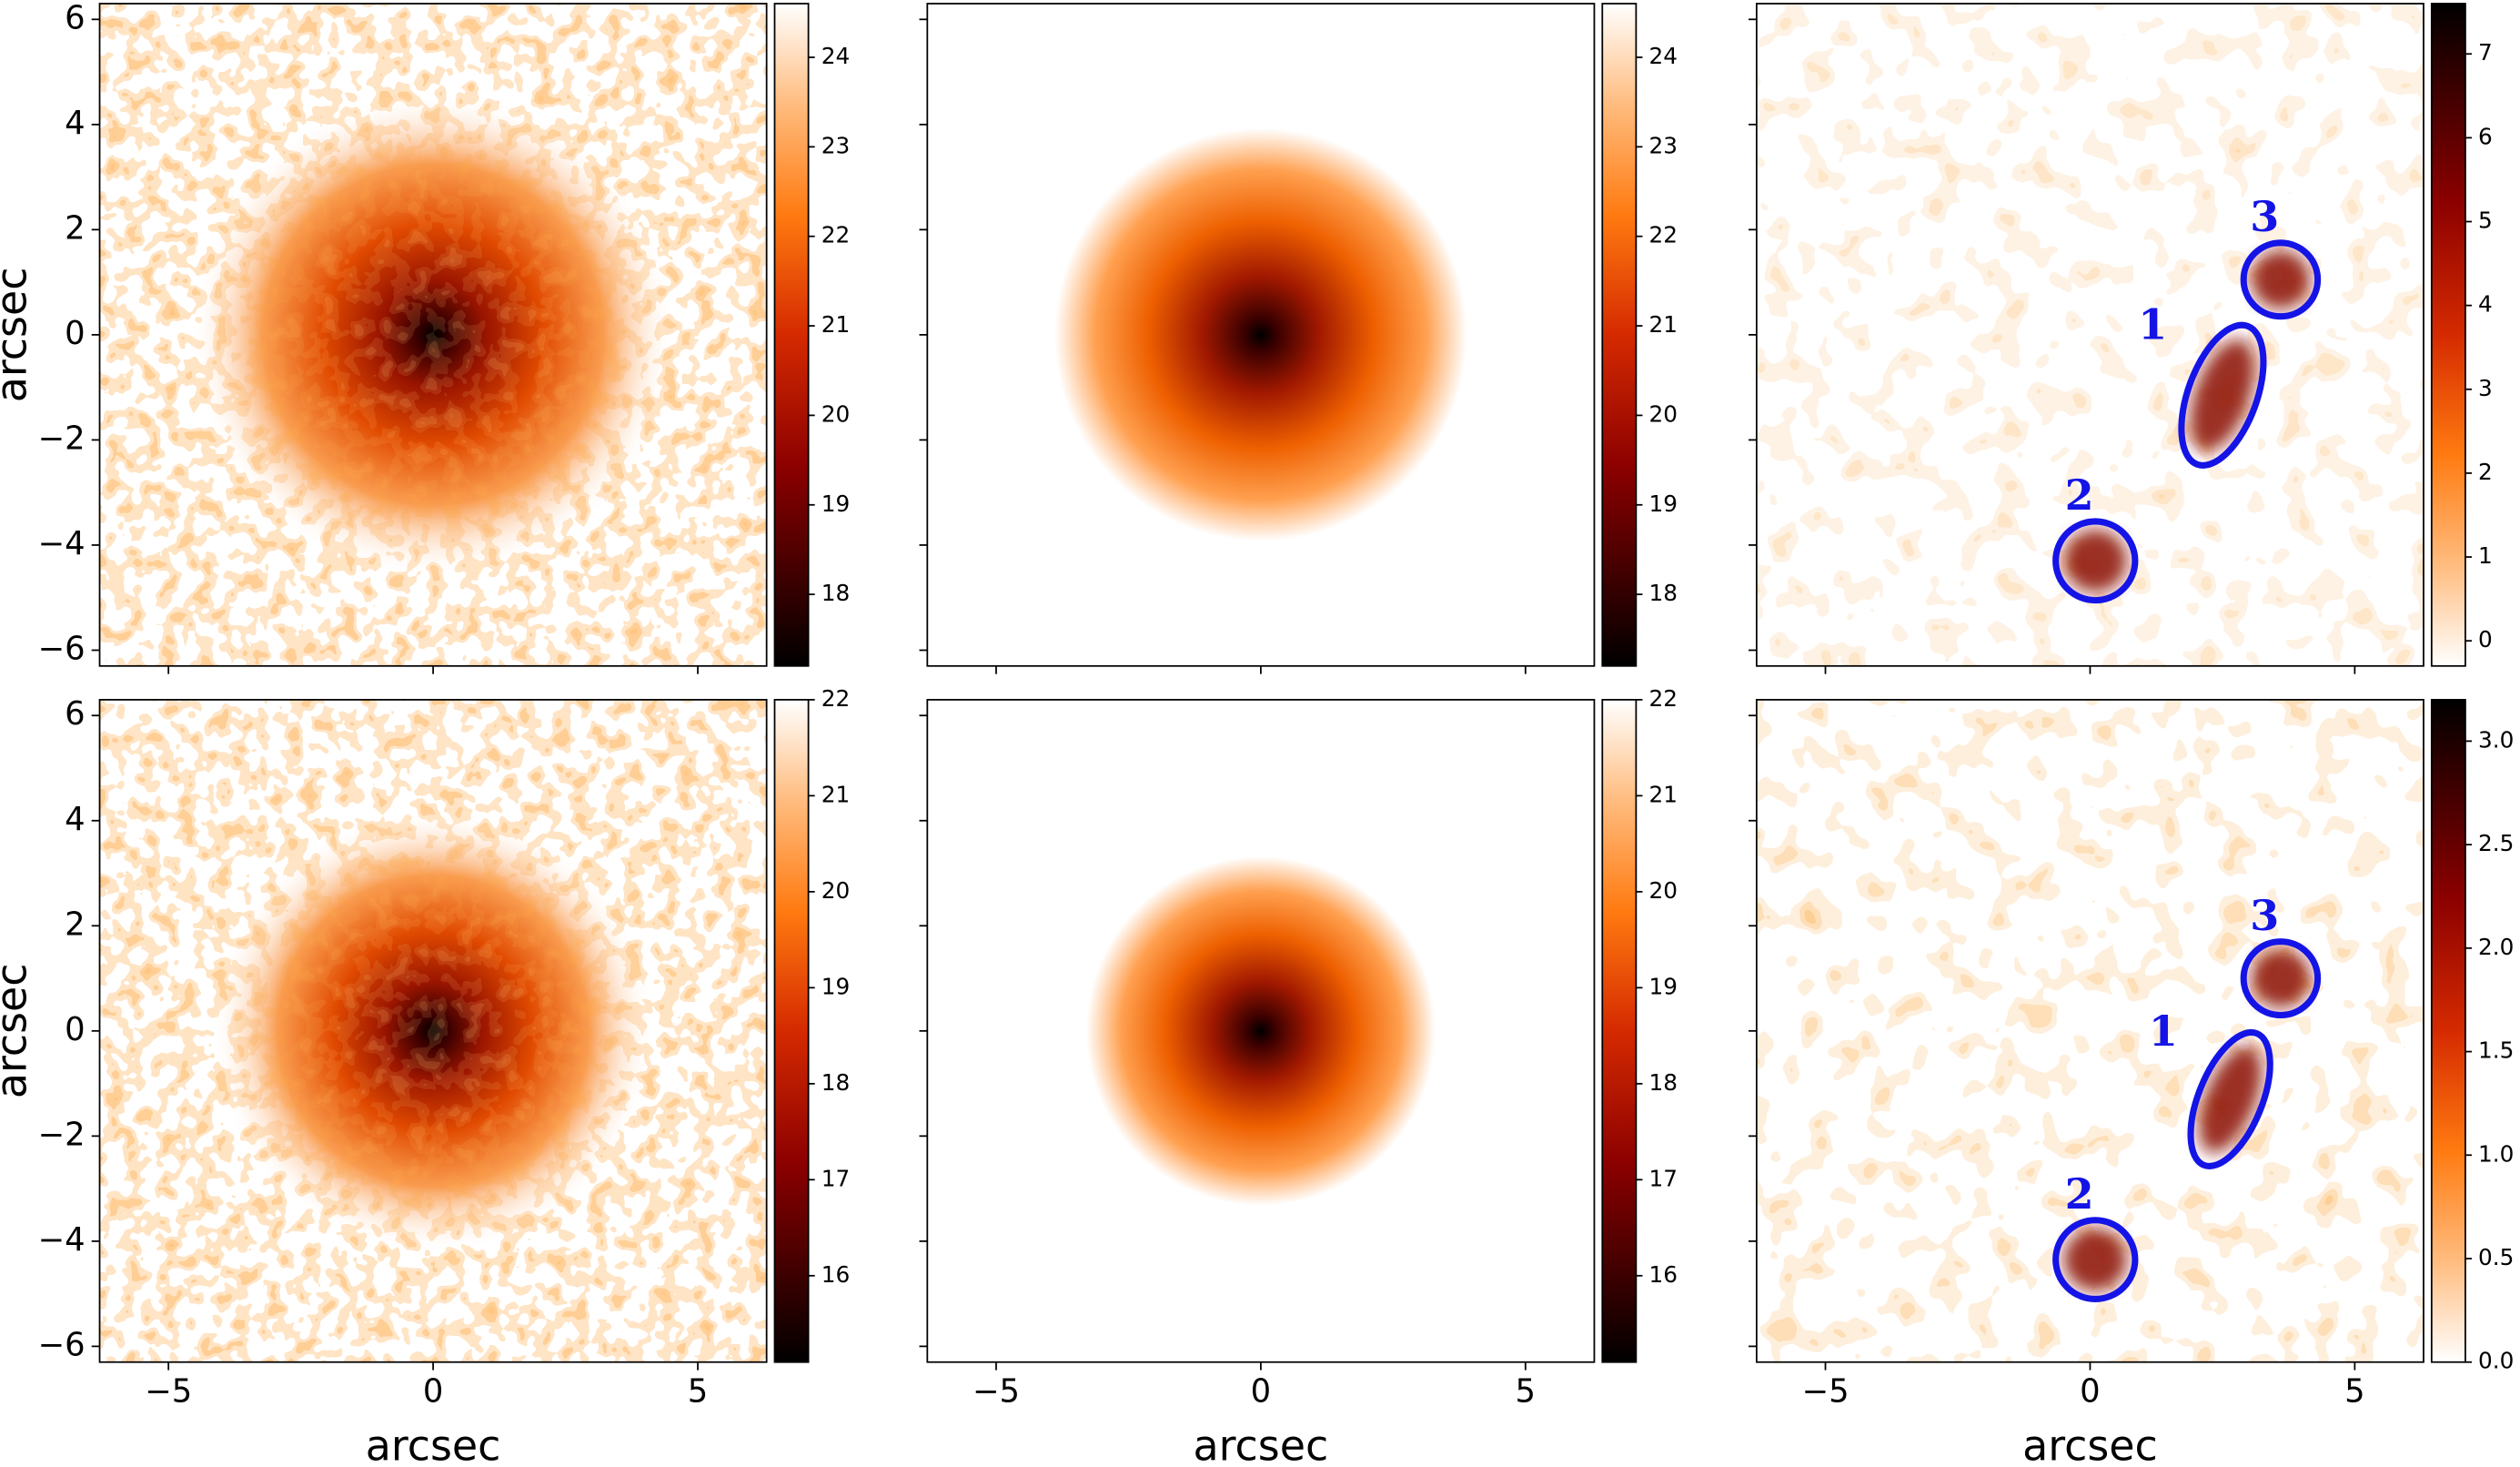 The width and height of the screenshot is (2520, 1467). Describe the element at coordinates (2496, 843) in the screenshot. I see `colorbar-tick-label: 2.5` at that location.